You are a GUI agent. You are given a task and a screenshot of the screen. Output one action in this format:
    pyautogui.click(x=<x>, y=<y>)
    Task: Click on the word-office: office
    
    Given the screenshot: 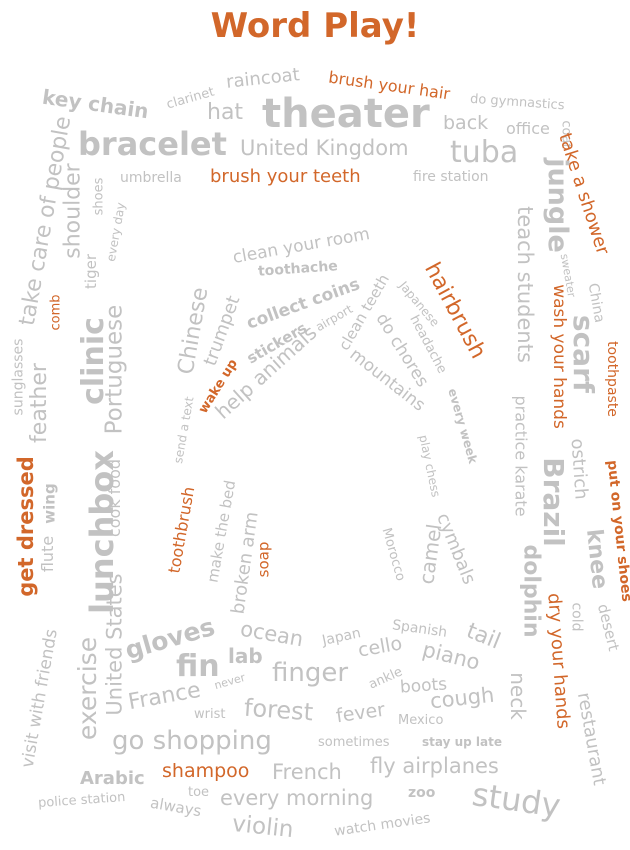 What is the action you would take?
    pyautogui.click(x=528, y=128)
    